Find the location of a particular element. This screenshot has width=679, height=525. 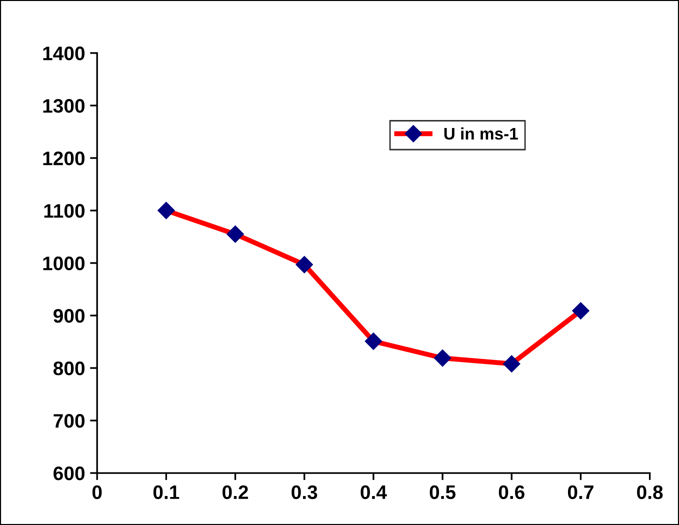

x-tick-label: 0.2 is located at coordinates (235, 492).